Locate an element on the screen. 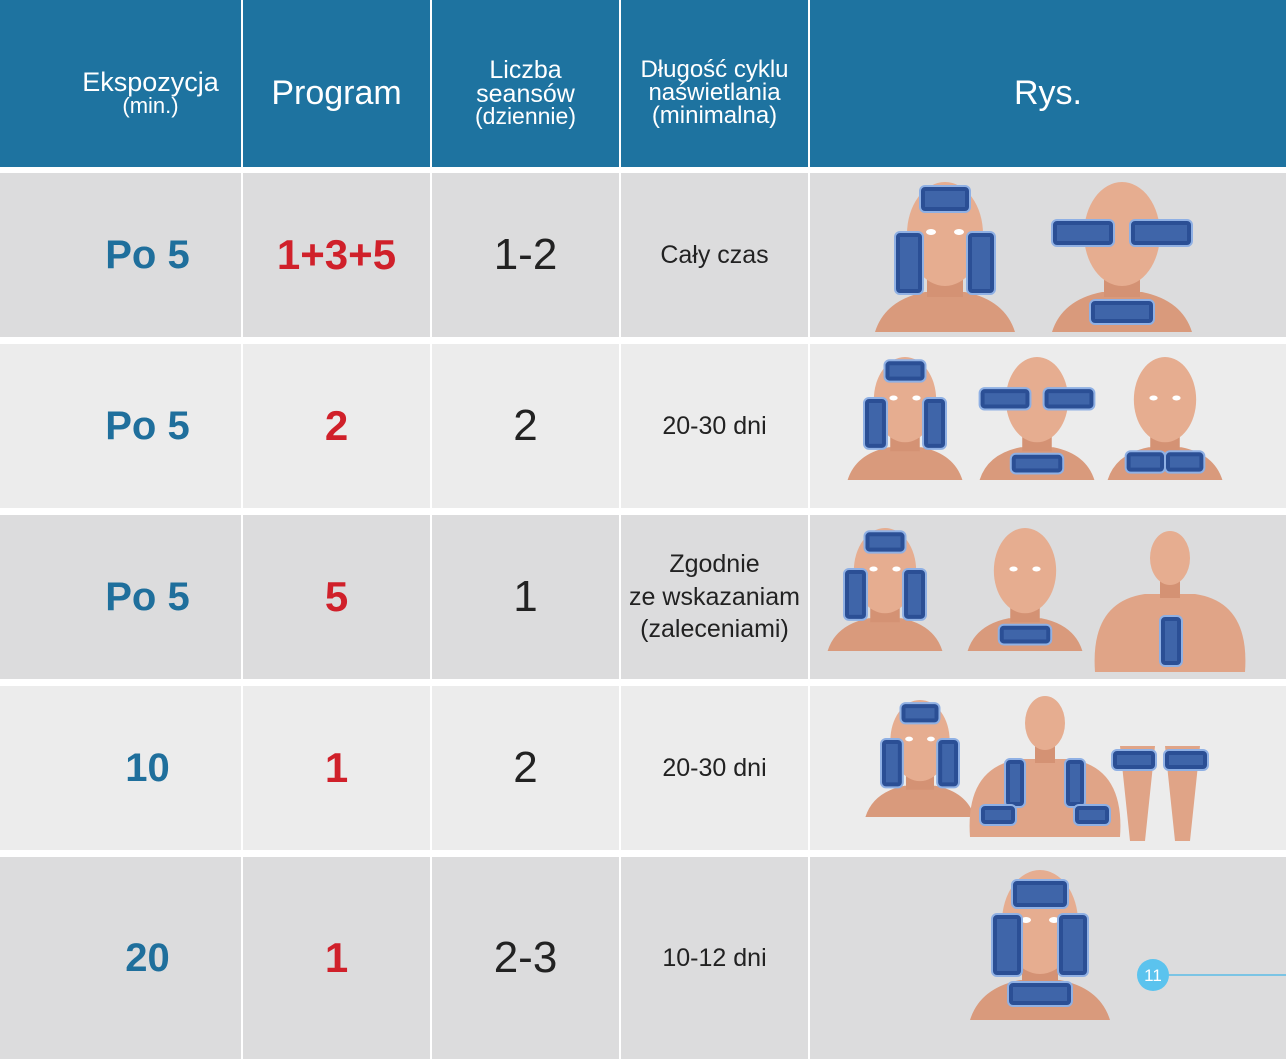 The image size is (1286, 1059). cycle: ze wskazaniam is located at coordinates (714, 596).